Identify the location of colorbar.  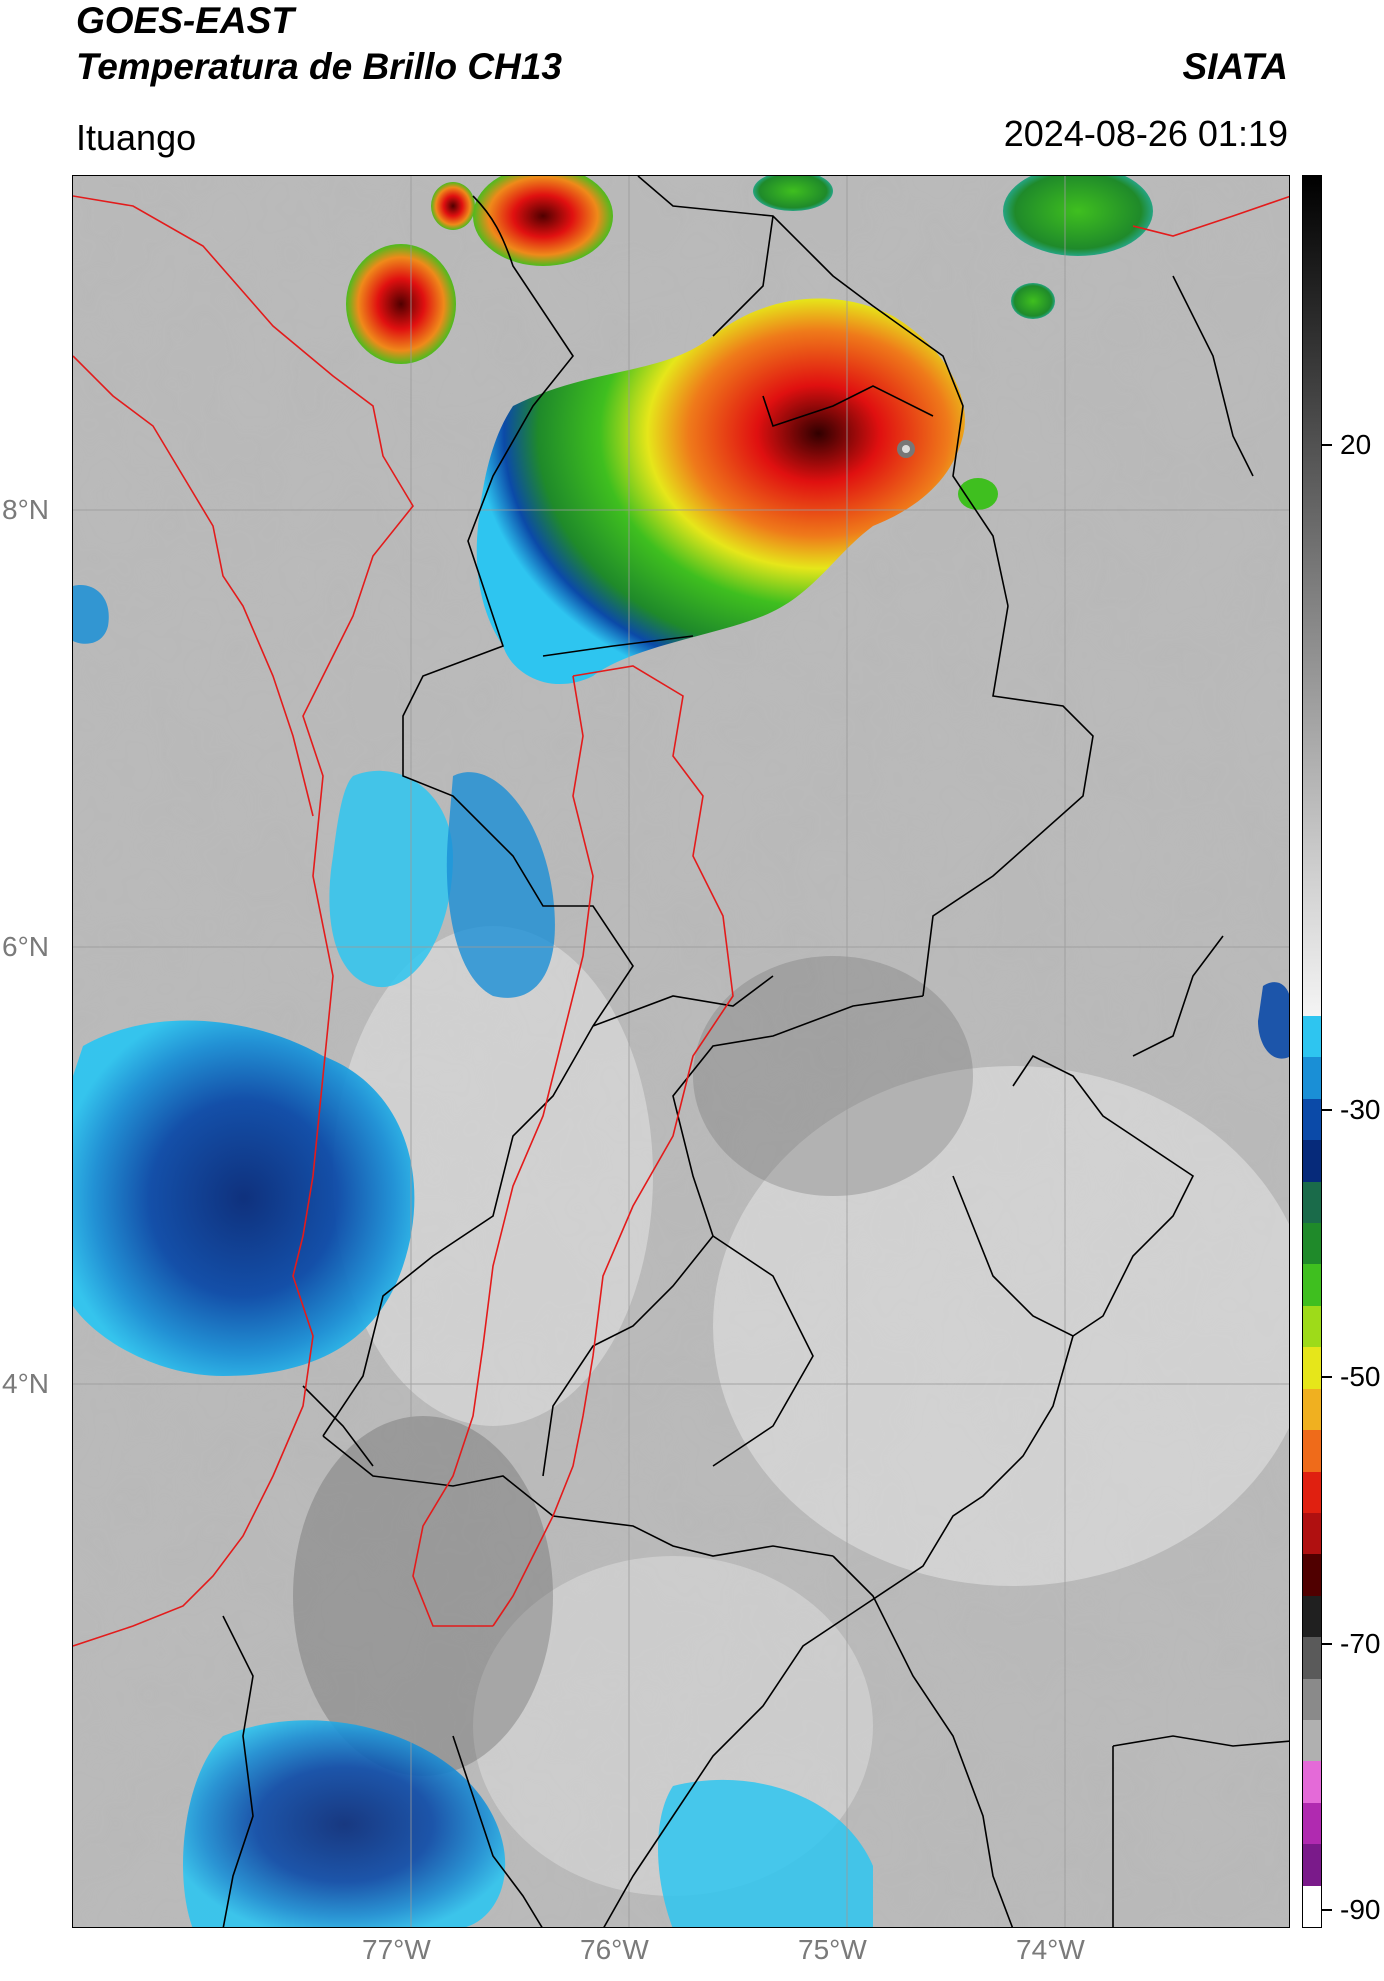
(1312, 1051).